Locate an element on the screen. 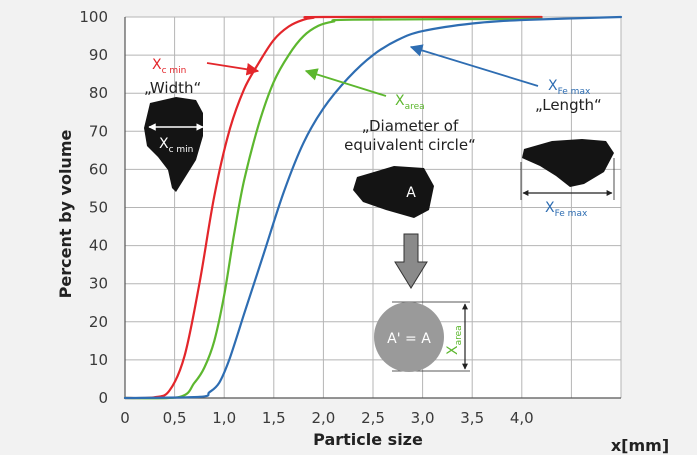 This screenshot has height=455, width=697. y-tick-labels: 0 10 20 30 40 50 60 70 80 90 100 is located at coordinates (93, 207).